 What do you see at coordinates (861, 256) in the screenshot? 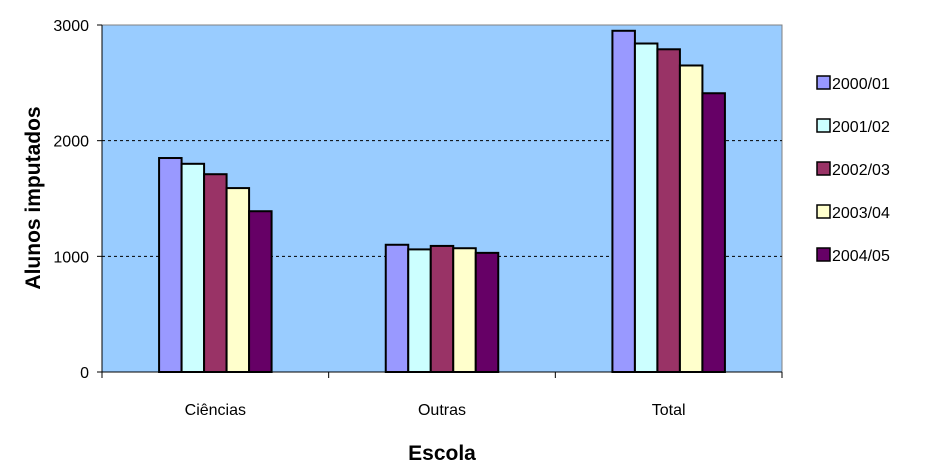
I see `legend-label: 2004/05` at bounding box center [861, 256].